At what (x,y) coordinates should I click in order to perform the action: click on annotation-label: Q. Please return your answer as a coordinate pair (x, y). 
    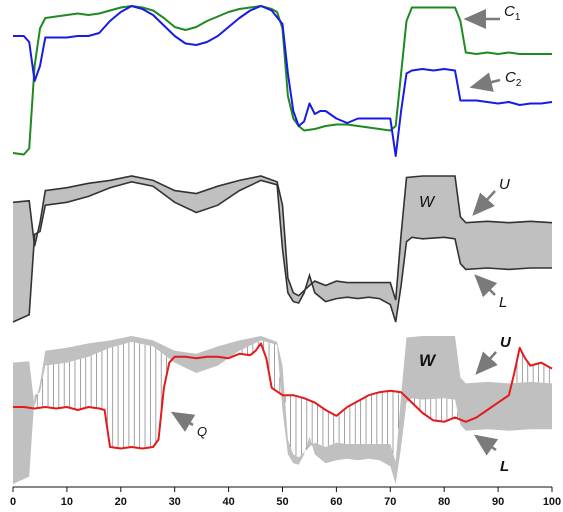
    Looking at the image, I should click on (202, 431).